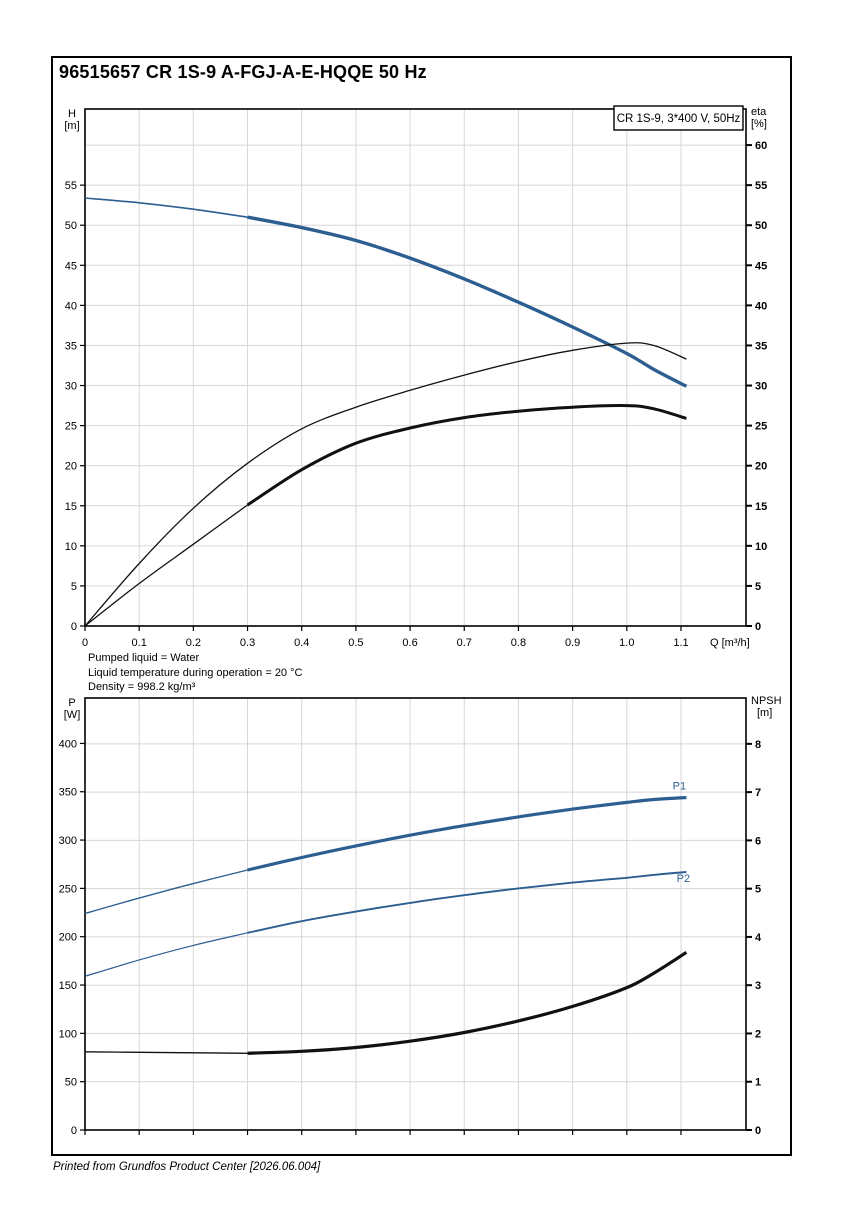 This screenshot has height=1209, width=847. Describe the element at coordinates (193, 643) in the screenshot. I see `svg-text: 0.2` at that location.